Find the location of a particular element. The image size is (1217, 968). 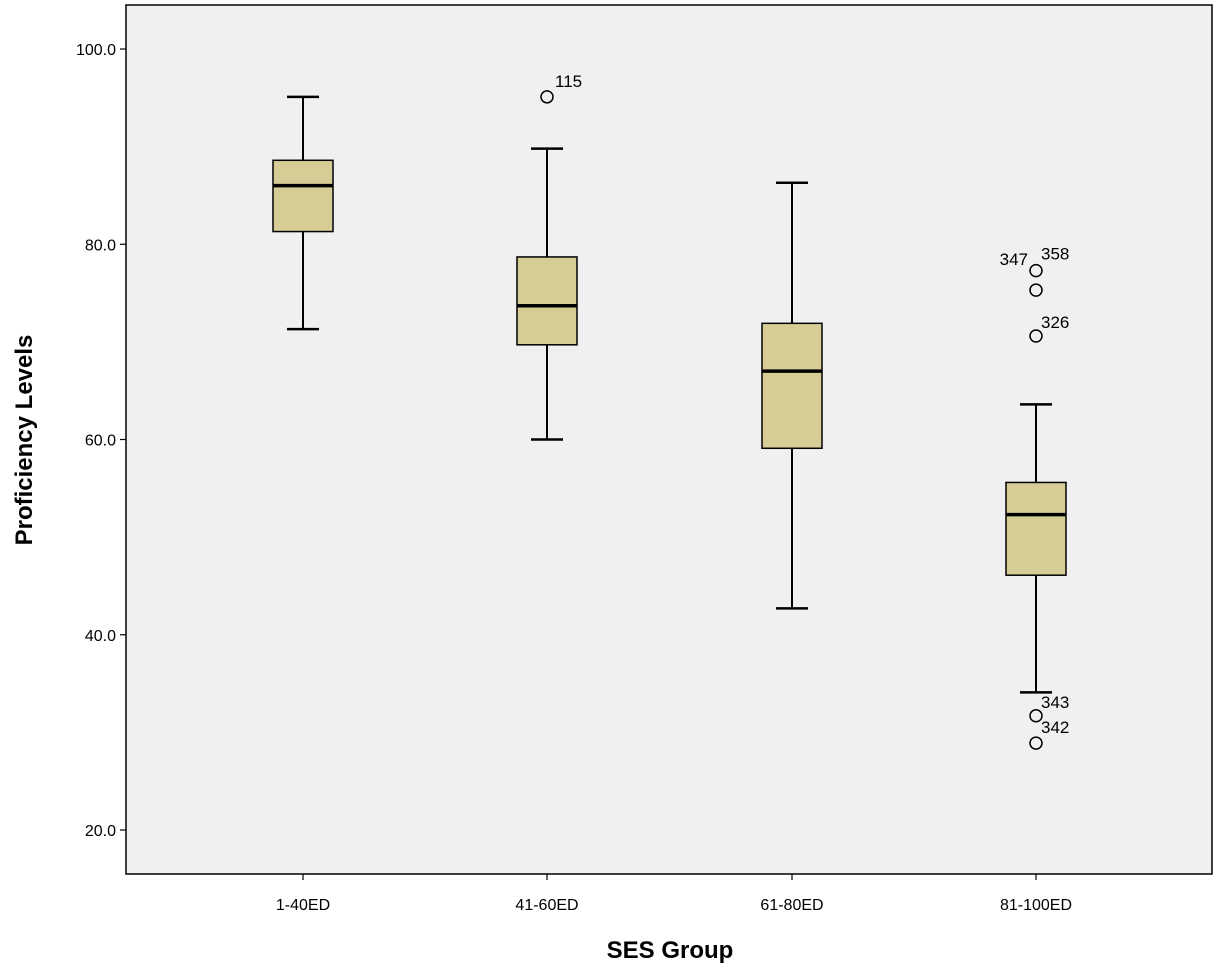

y-axis: 20.0 40.0 60.0 80.0 100.0 is located at coordinates (101, 441).